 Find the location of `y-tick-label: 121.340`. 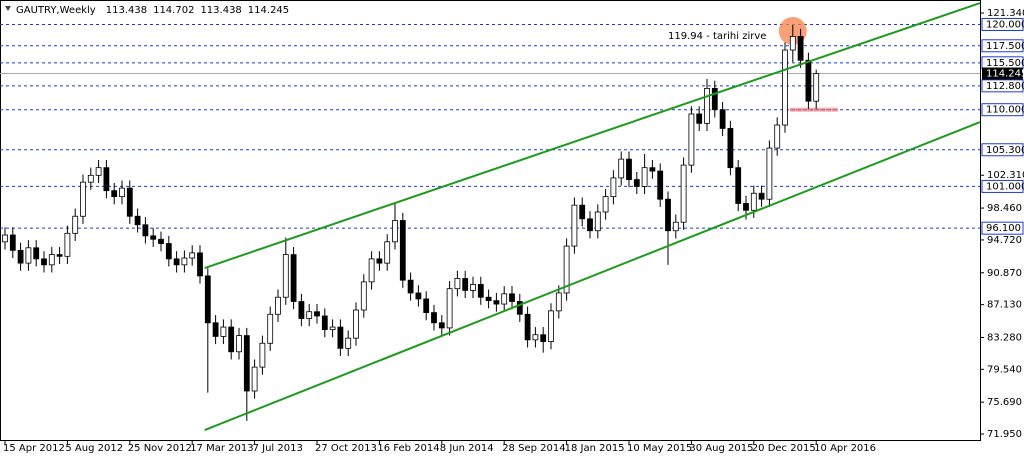

y-tick-label: 121.340 is located at coordinates (1005, 13).